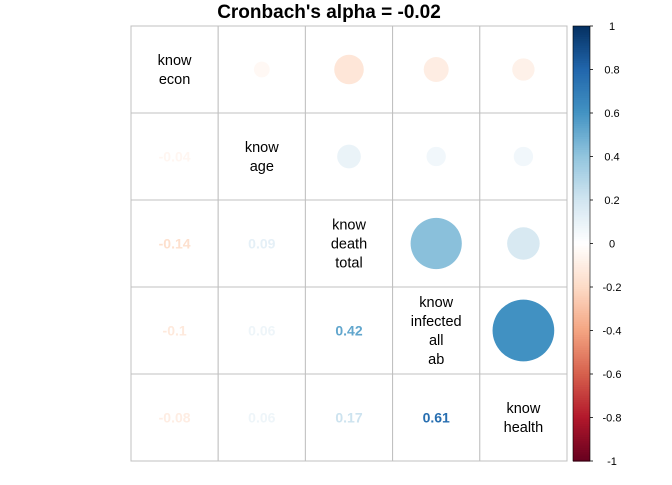  Describe the element at coordinates (436, 322) in the screenshot. I see `variable-label-line: infected` at that location.